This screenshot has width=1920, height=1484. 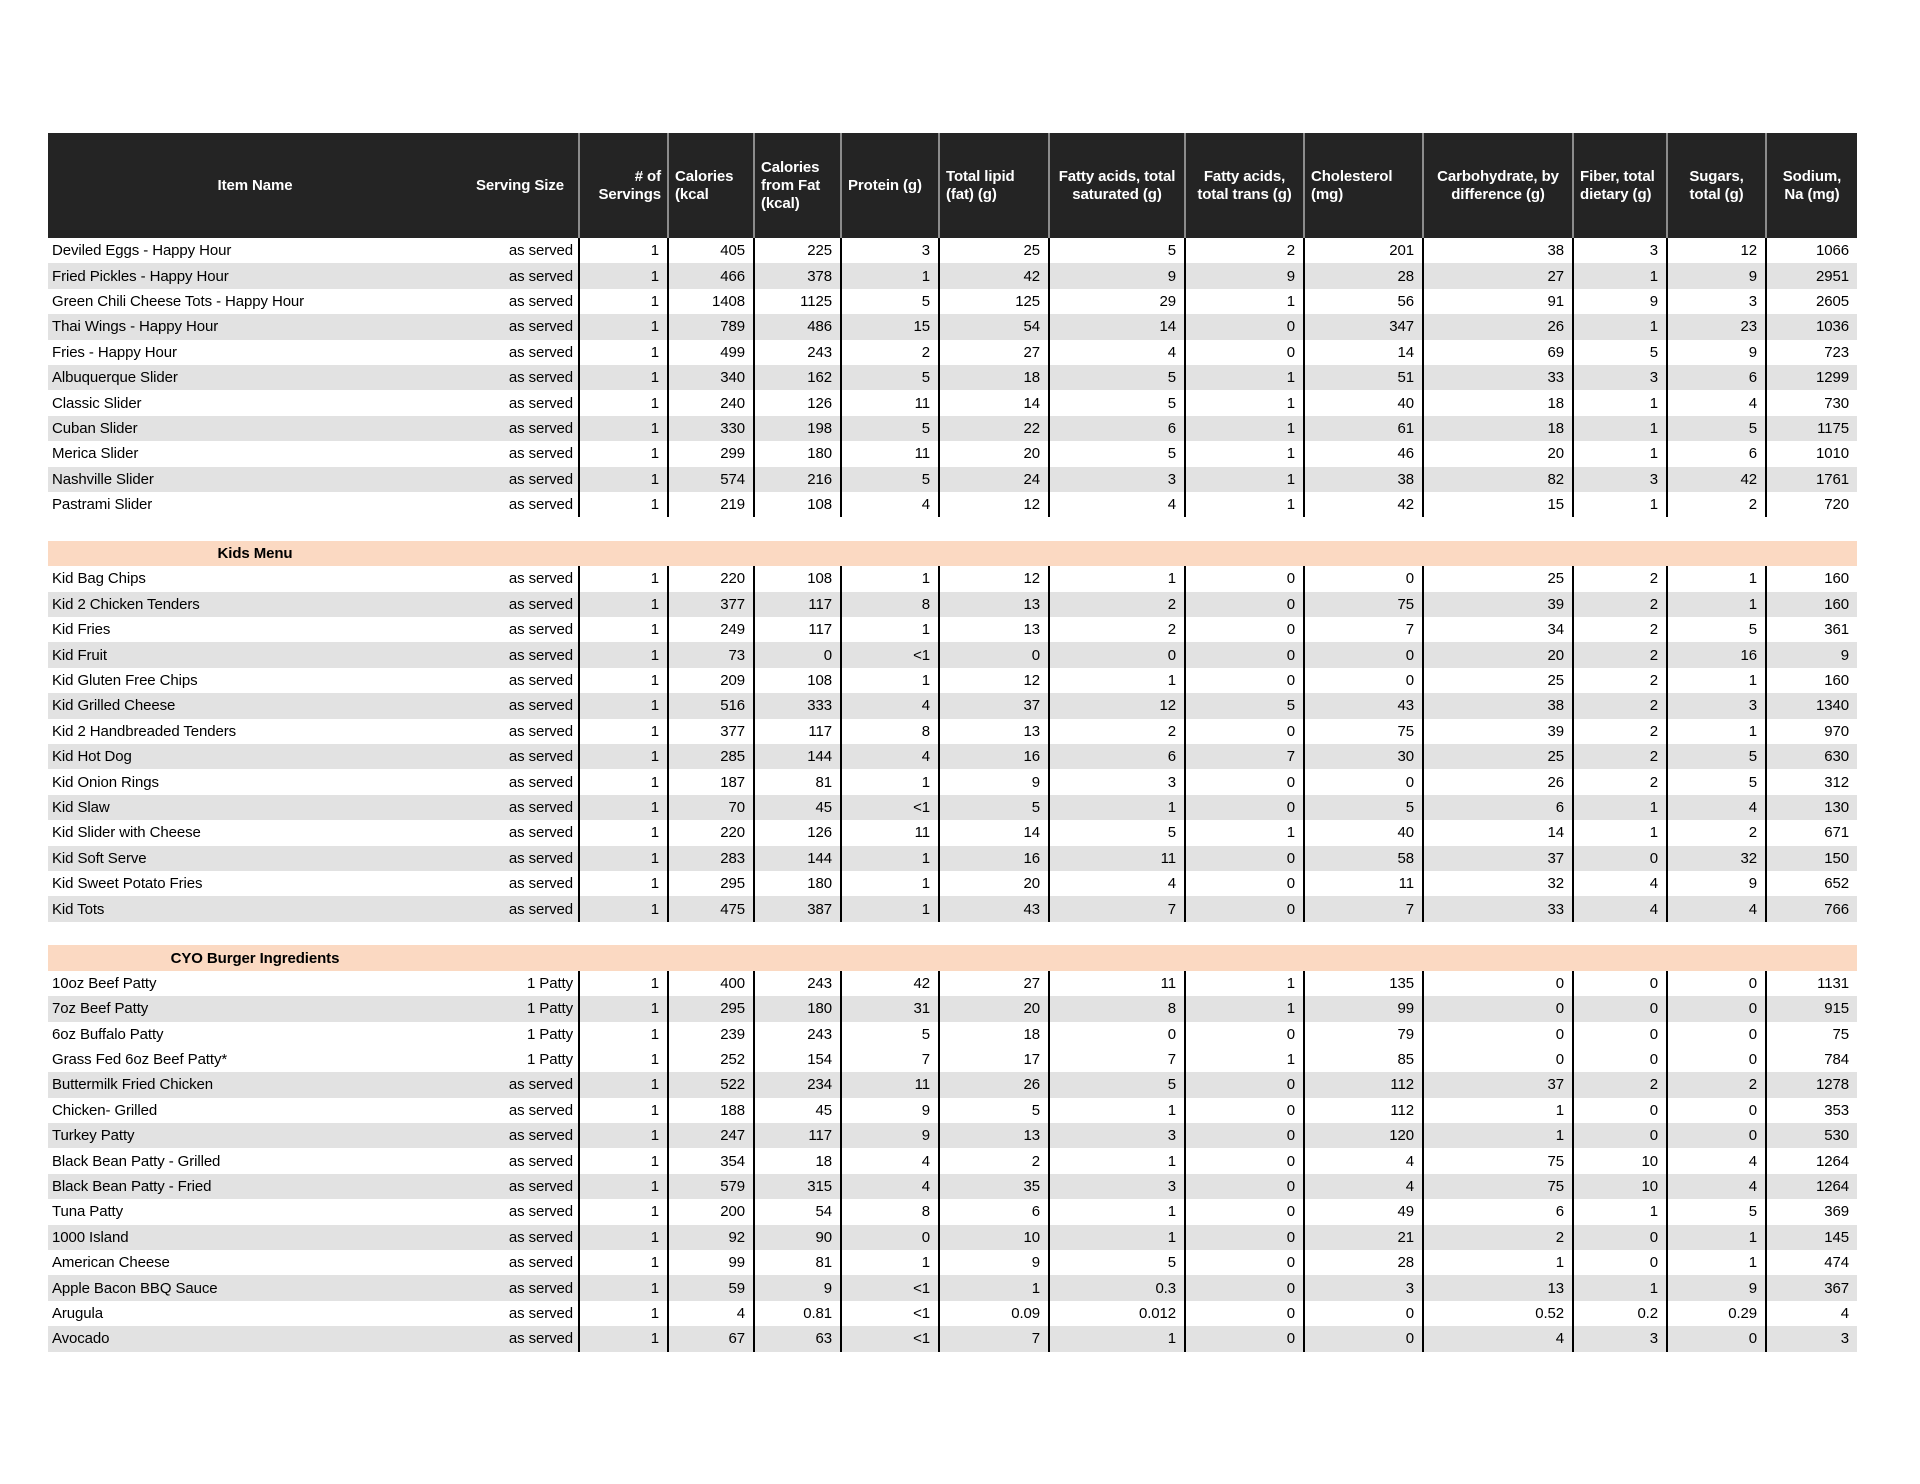 I want to click on cell-calories: 522, so click(x=710, y=1085).